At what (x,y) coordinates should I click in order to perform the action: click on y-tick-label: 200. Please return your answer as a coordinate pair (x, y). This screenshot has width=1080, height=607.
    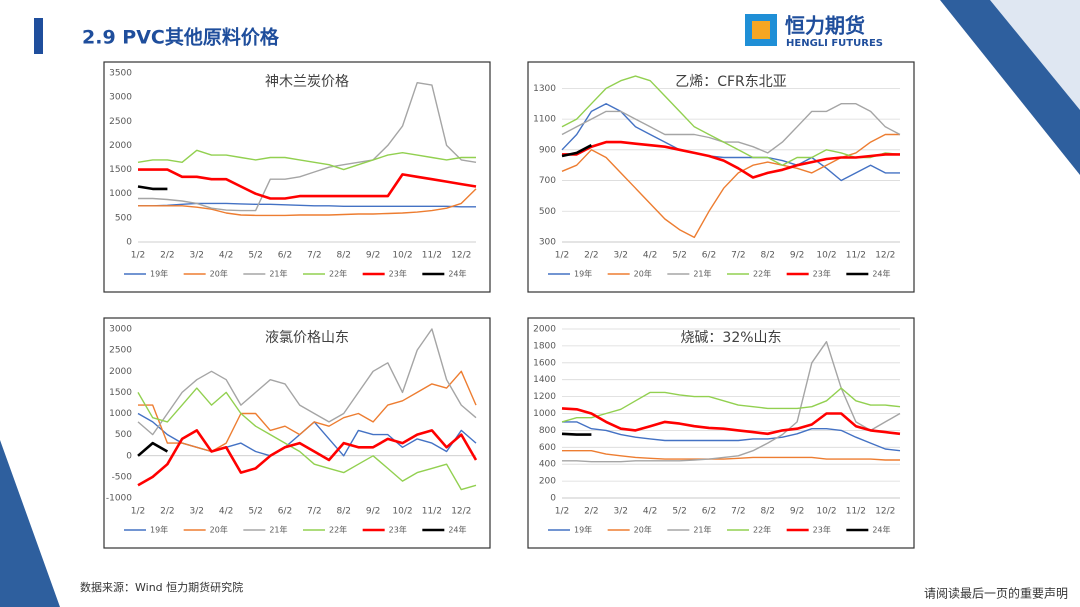
    Looking at the image, I should click on (547, 482).